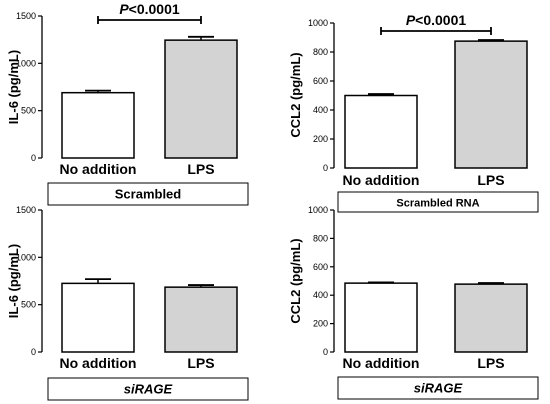 The width and height of the screenshot is (550, 404). I want to click on condition-label: Scrambled RNA, so click(437, 204).